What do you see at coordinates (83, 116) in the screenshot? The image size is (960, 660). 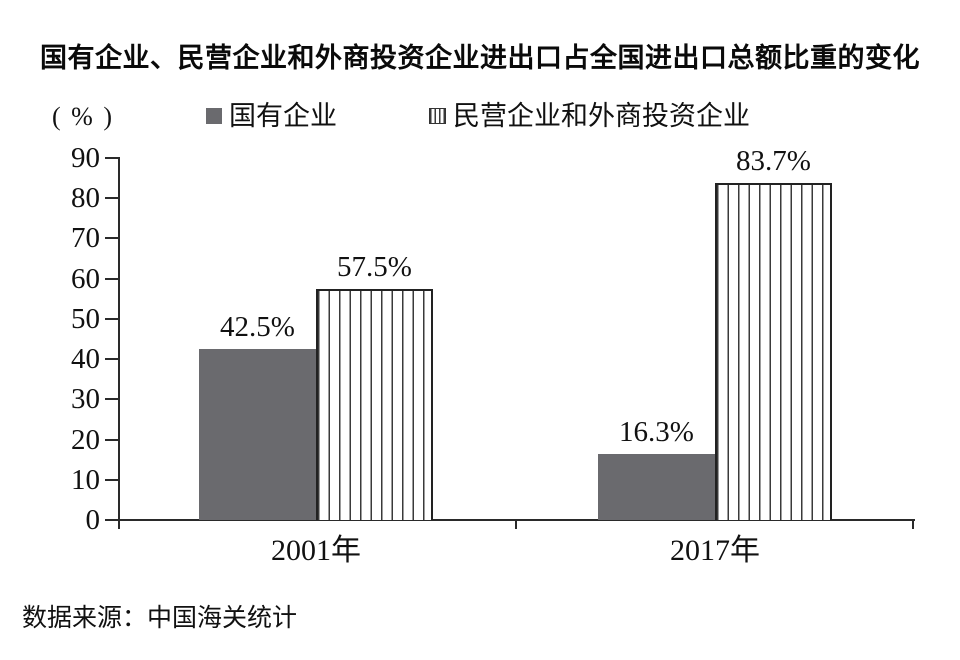 I see `y-axis-unit-label: ( % )` at bounding box center [83, 116].